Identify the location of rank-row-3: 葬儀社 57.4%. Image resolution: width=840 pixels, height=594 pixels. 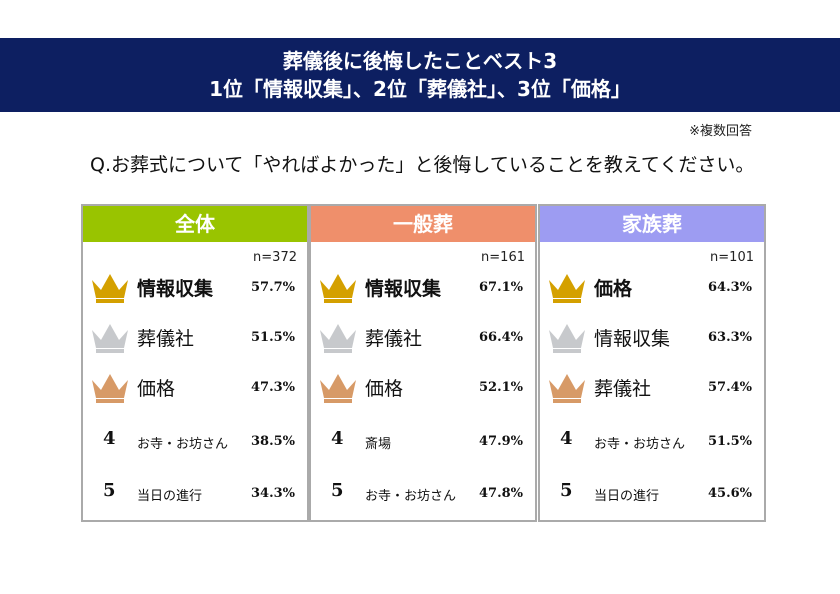
(652, 386).